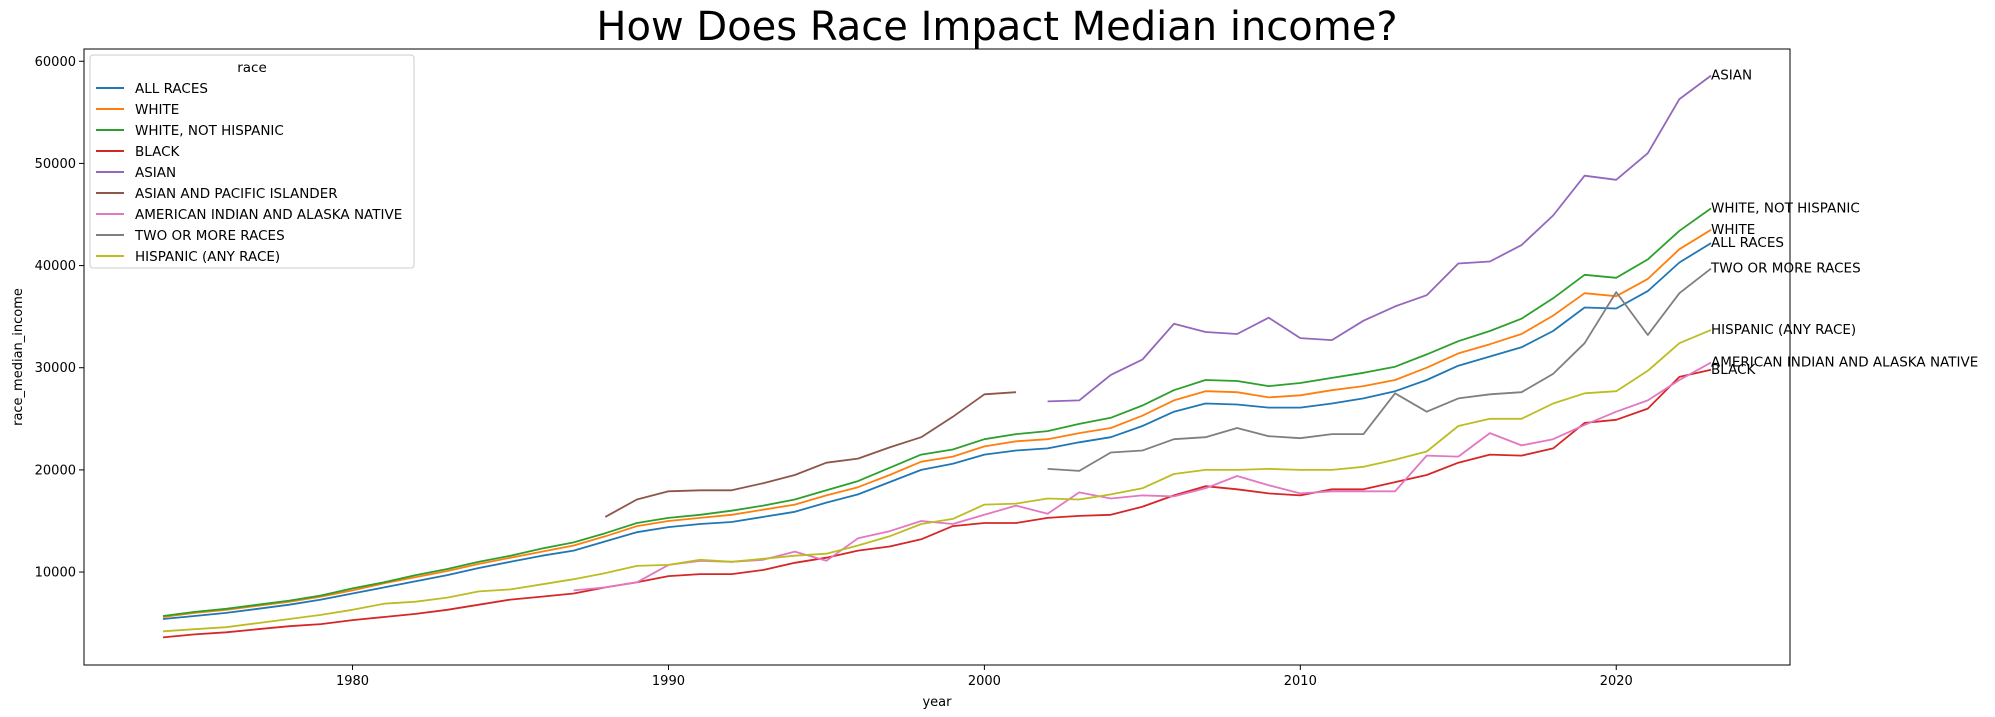  What do you see at coordinates (1785, 269) in the screenshot?
I see `end-label: TWO OR MORE RACES` at bounding box center [1785, 269].